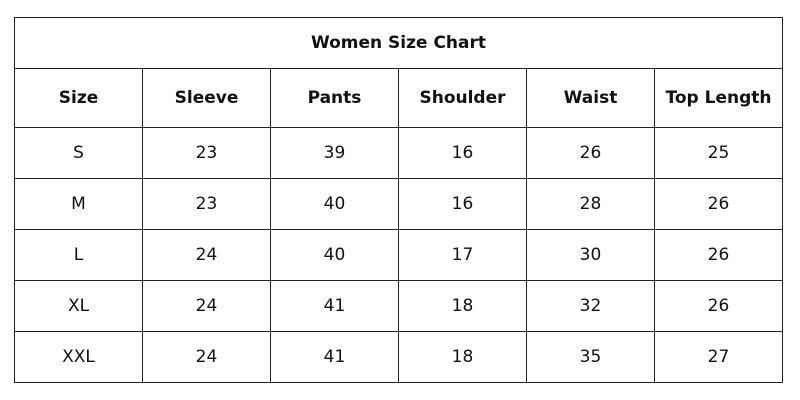 Image resolution: width=800 pixels, height=400 pixels. What do you see at coordinates (590, 255) in the screenshot?
I see `measurement-cell: 30` at bounding box center [590, 255].